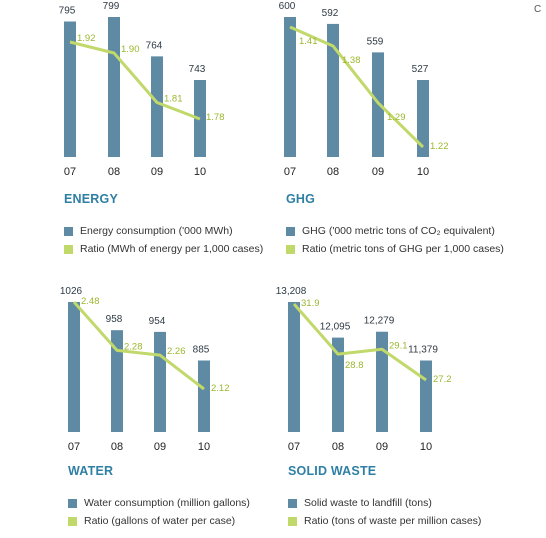 This screenshot has width=546, height=538. Describe the element at coordinates (291, 291) in the screenshot. I see `bar-value-label: 13,208` at that location.